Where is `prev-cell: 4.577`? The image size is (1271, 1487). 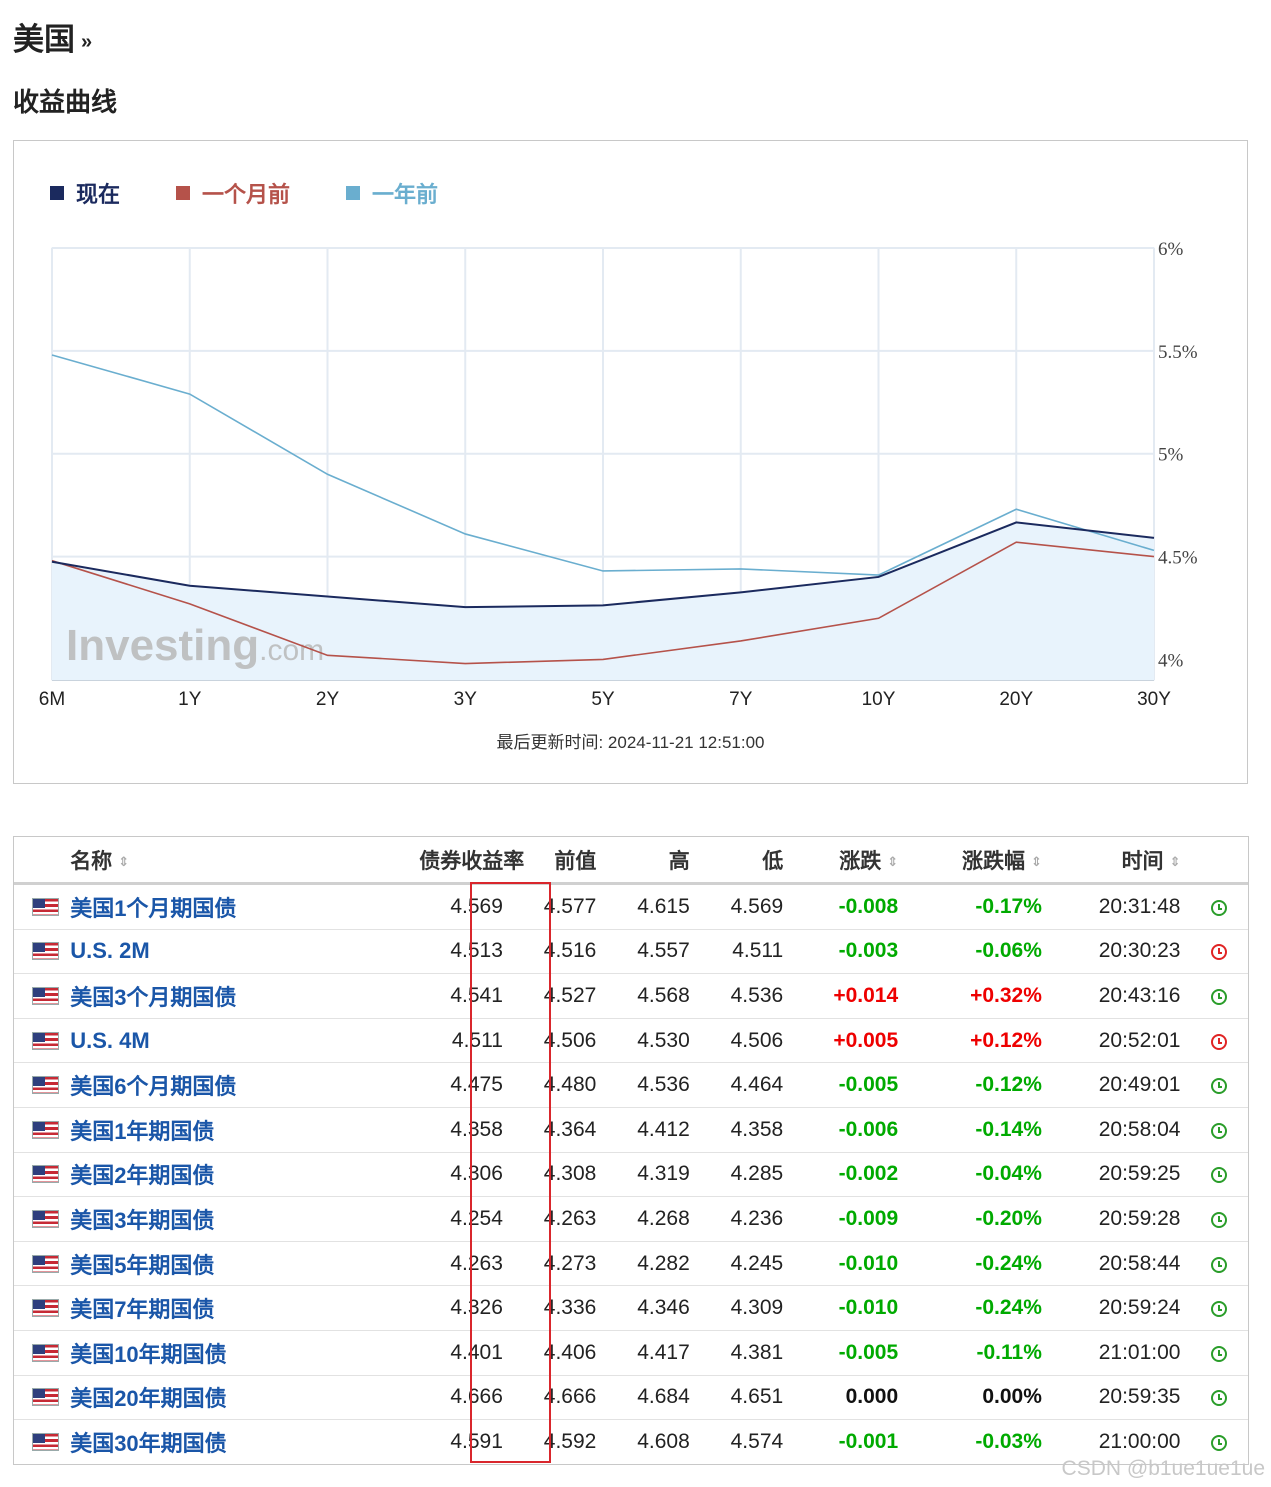
prev-cell: 4.577 is located at coordinates (559, 906).